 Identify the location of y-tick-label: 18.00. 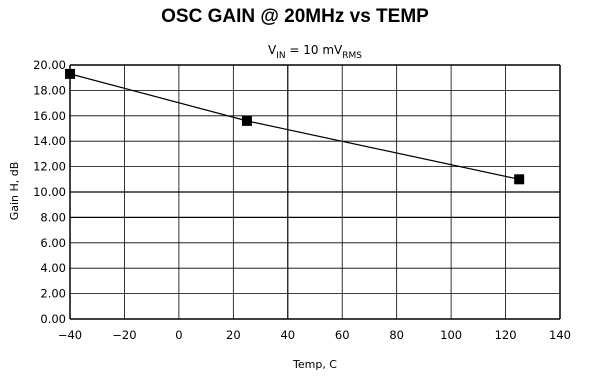
(49, 90).